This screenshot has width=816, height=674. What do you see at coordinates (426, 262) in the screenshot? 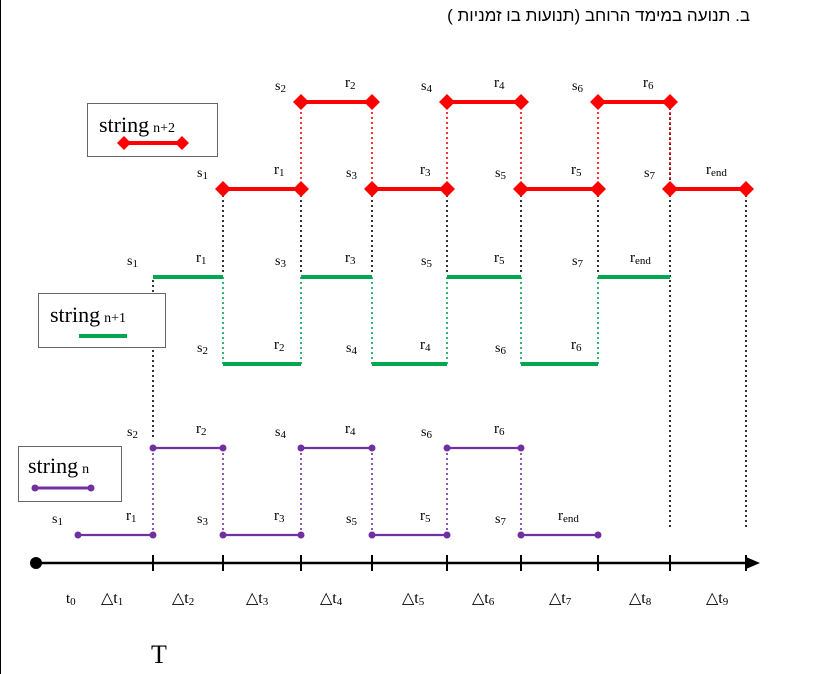
I see `string-n1-label-s5: s5` at bounding box center [426, 262].